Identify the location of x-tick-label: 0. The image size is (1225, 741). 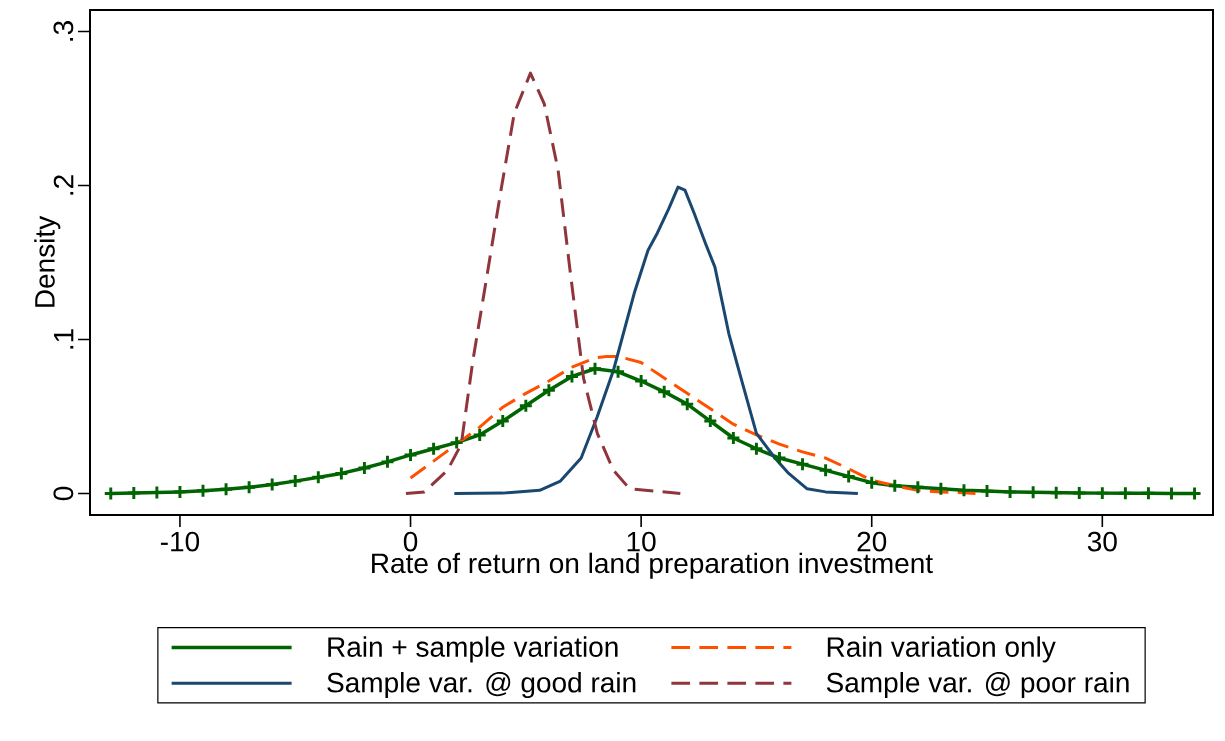
(410, 541).